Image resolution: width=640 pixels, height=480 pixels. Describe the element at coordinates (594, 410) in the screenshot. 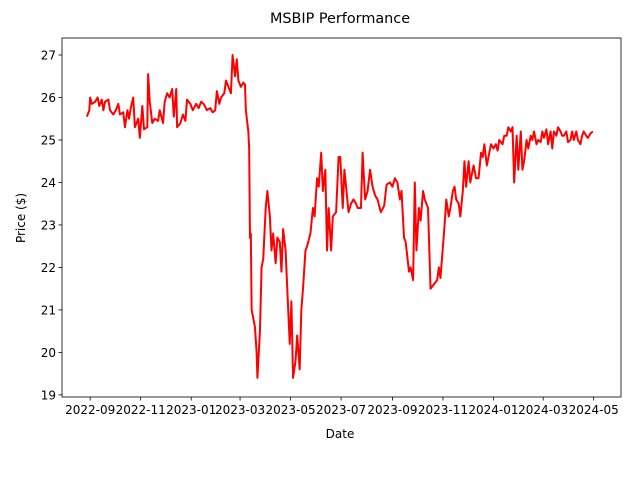

I see `x-tick-label: 2024-05` at that location.